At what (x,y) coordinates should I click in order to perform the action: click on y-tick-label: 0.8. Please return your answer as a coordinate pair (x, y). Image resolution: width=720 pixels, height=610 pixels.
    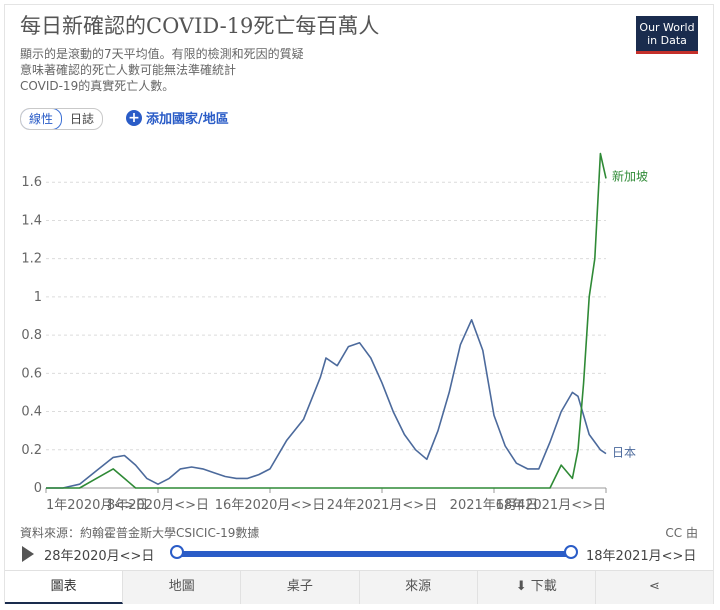
    Looking at the image, I should click on (31, 335).